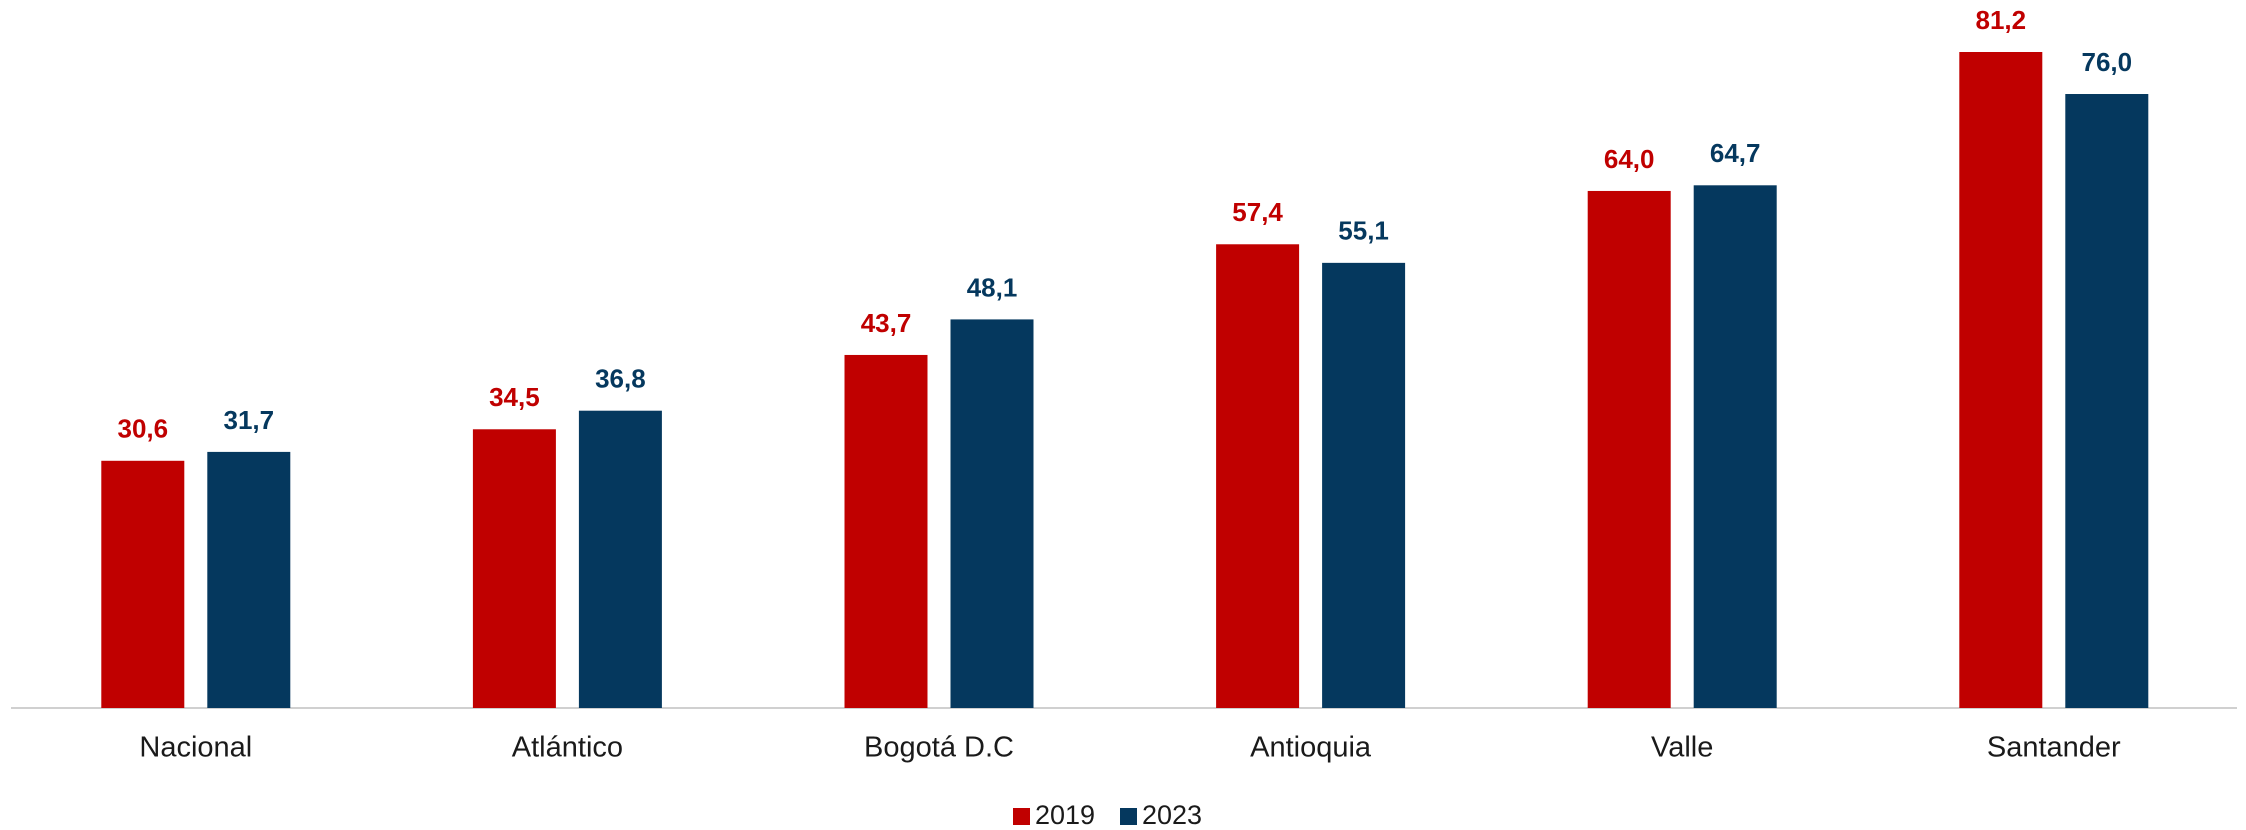  I want to click on value-label: 55,1, so click(1363, 231).